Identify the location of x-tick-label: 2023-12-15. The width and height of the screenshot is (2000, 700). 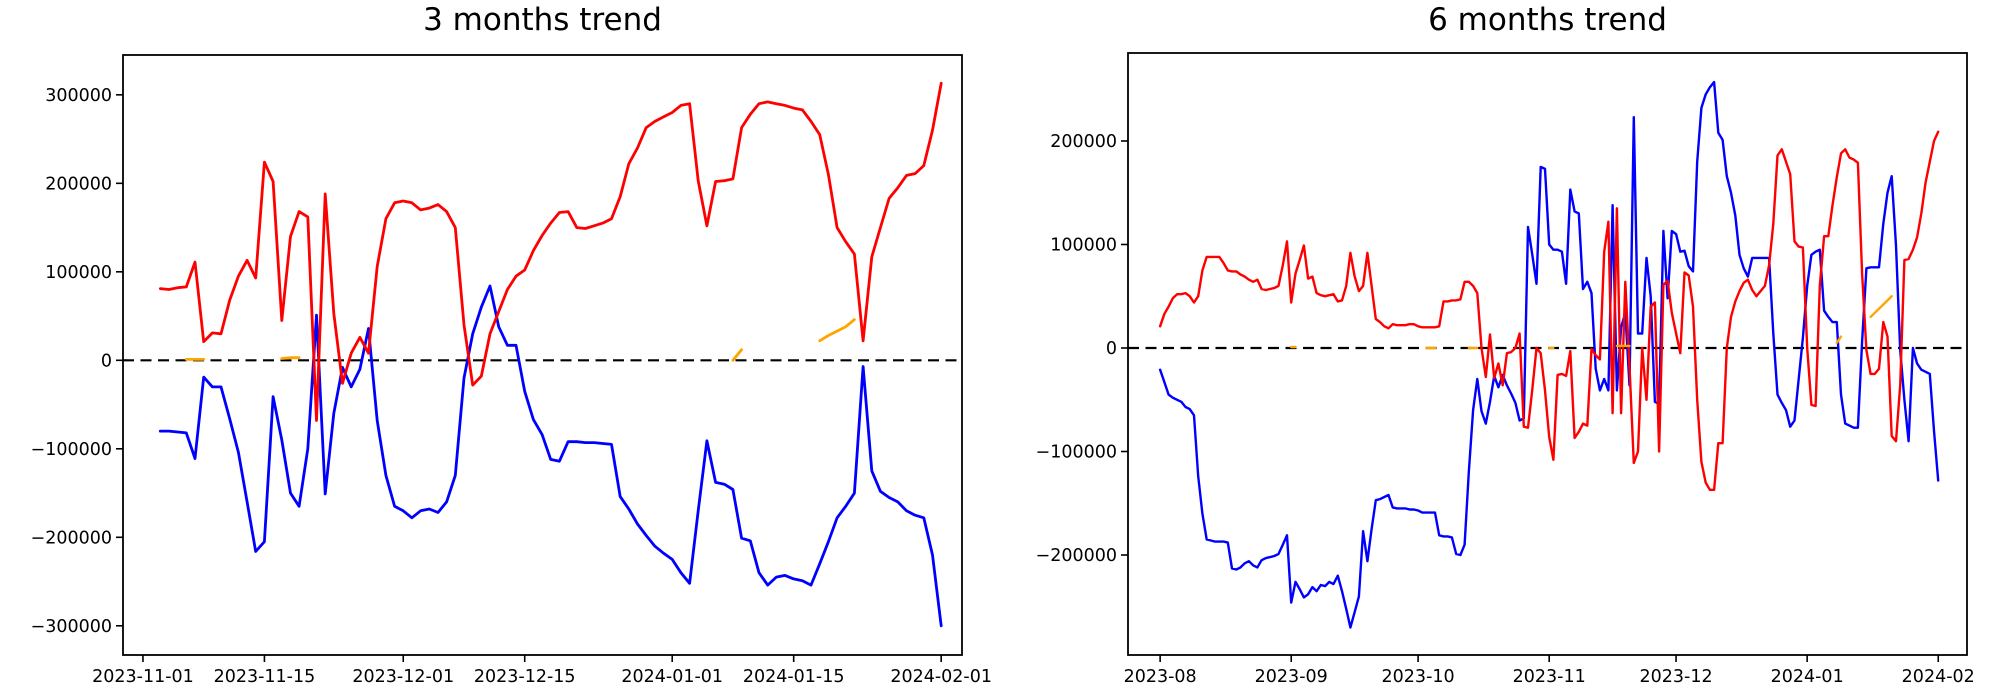
(525, 677).